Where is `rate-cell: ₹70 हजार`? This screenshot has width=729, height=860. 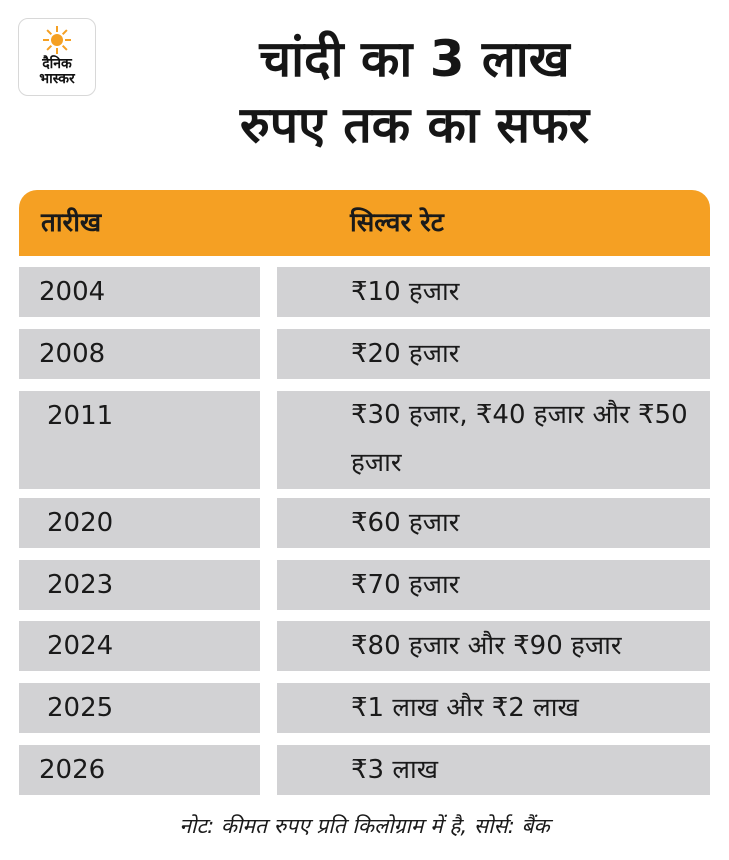
rate-cell: ₹70 हजार is located at coordinates (493, 585).